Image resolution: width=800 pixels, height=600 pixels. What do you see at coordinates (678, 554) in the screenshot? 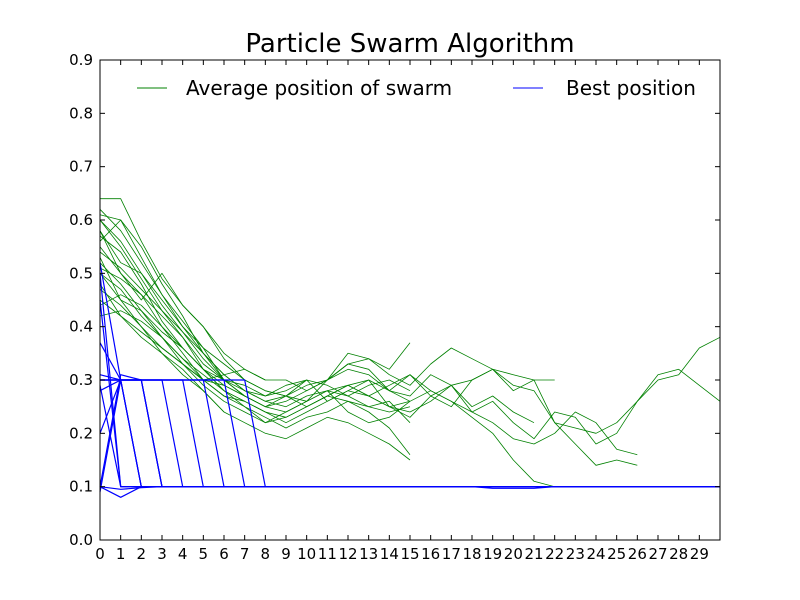
I see `x-tick-label-28: 28` at bounding box center [678, 554].